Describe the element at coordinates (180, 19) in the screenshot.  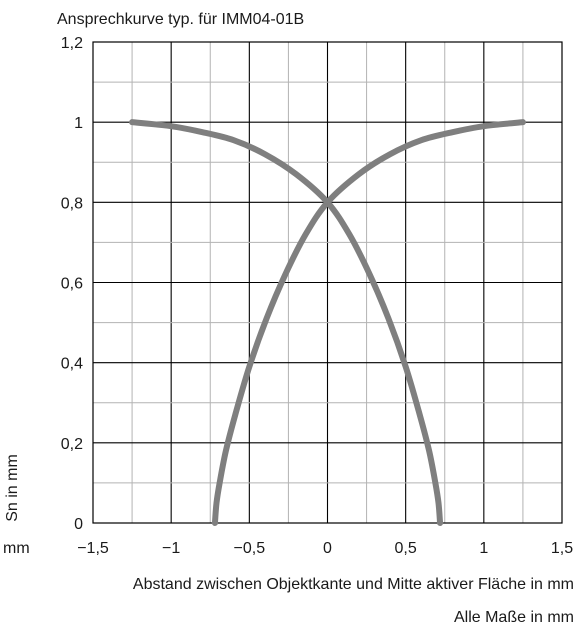
I see `chart-title: Ansprechkurve typ. für IMM04-01B` at that location.